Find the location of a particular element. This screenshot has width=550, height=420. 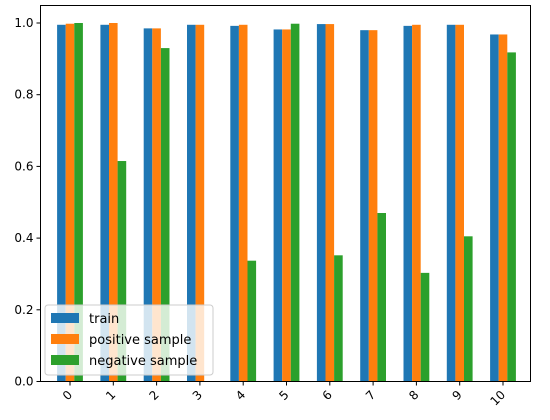

x-tick-label: 7 is located at coordinates (370, 395).